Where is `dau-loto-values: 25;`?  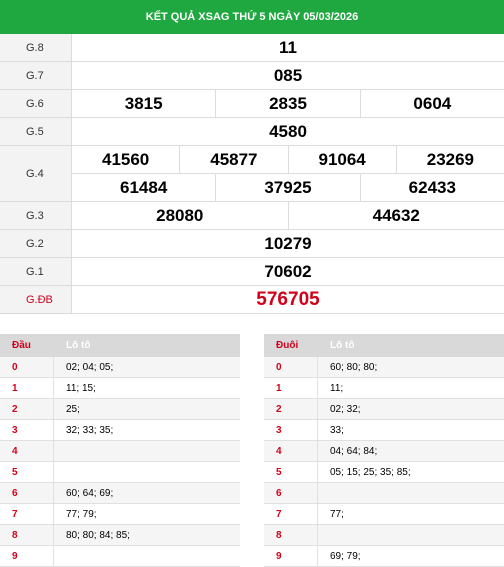 dau-loto-values: 25; is located at coordinates (147, 409).